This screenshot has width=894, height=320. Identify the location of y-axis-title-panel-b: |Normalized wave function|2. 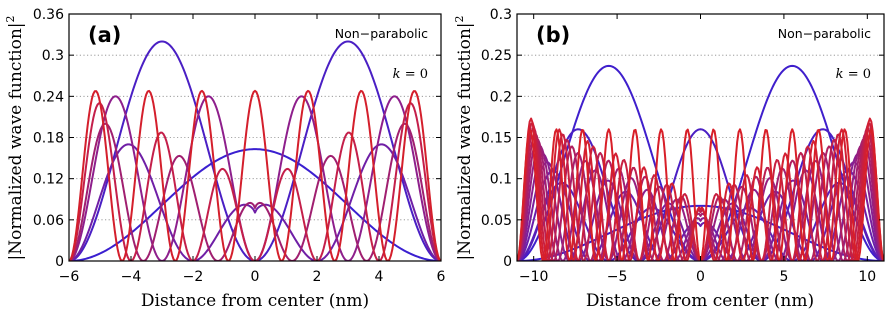
(464, 137).